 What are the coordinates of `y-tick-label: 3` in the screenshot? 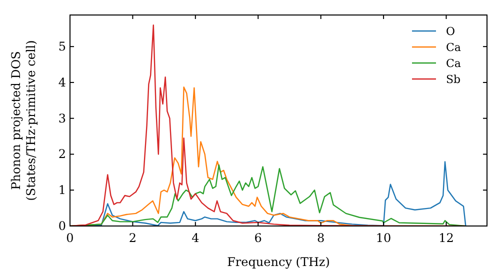 It's located at (62, 118).